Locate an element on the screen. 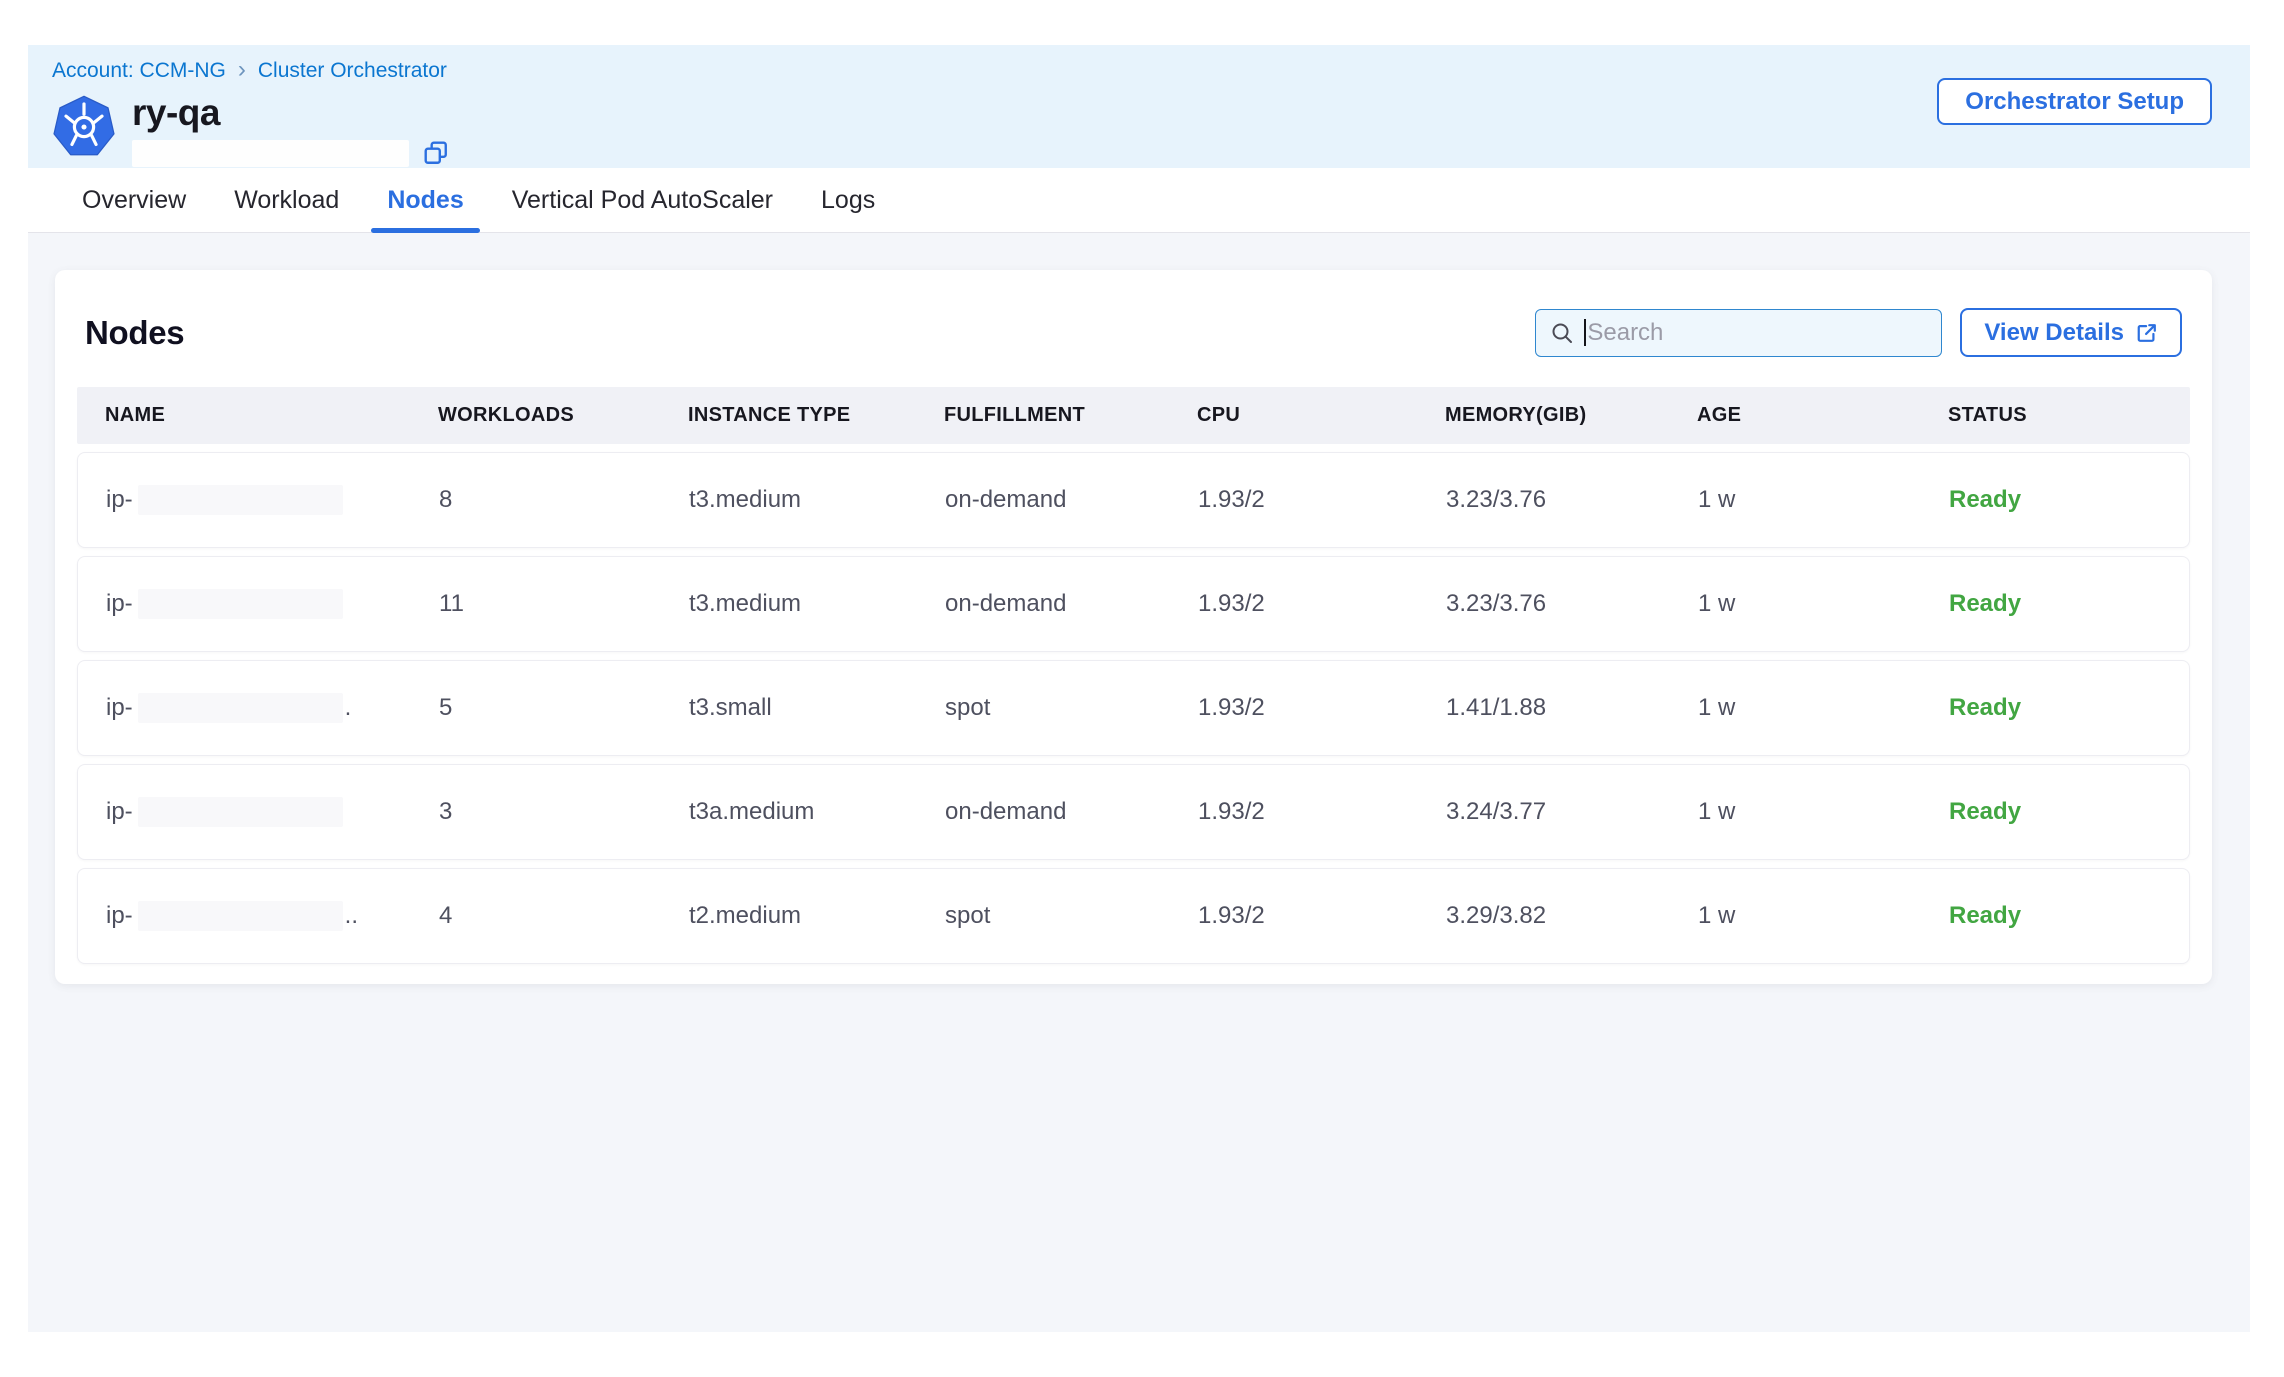  tab-logs: Logs is located at coordinates (848, 199).